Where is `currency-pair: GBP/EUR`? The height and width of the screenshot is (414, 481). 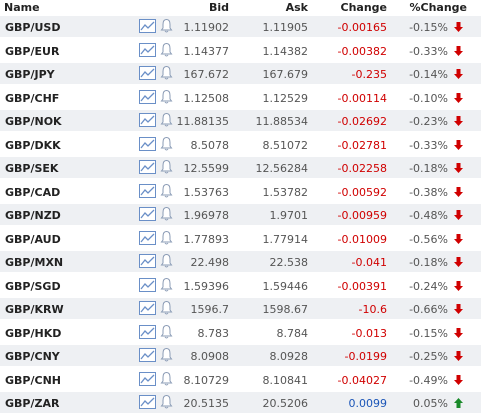
currency-pair: GBP/EUR is located at coordinates (32, 51).